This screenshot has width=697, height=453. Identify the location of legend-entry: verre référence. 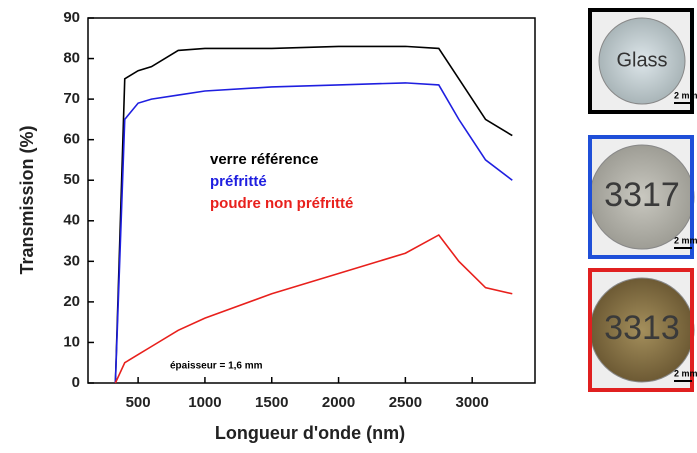
(264, 159).